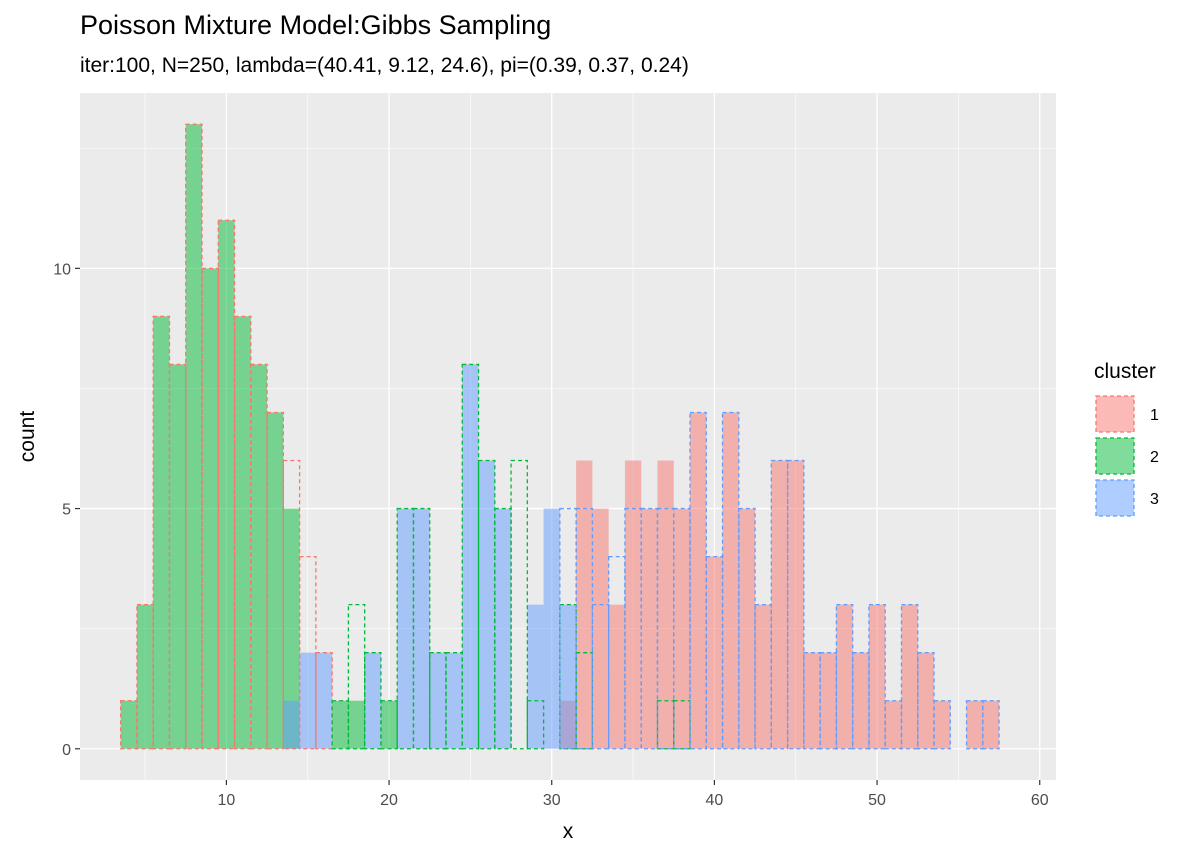 The height and width of the screenshot is (857, 1200). I want to click on legend-label-1: 1, so click(1154, 415).